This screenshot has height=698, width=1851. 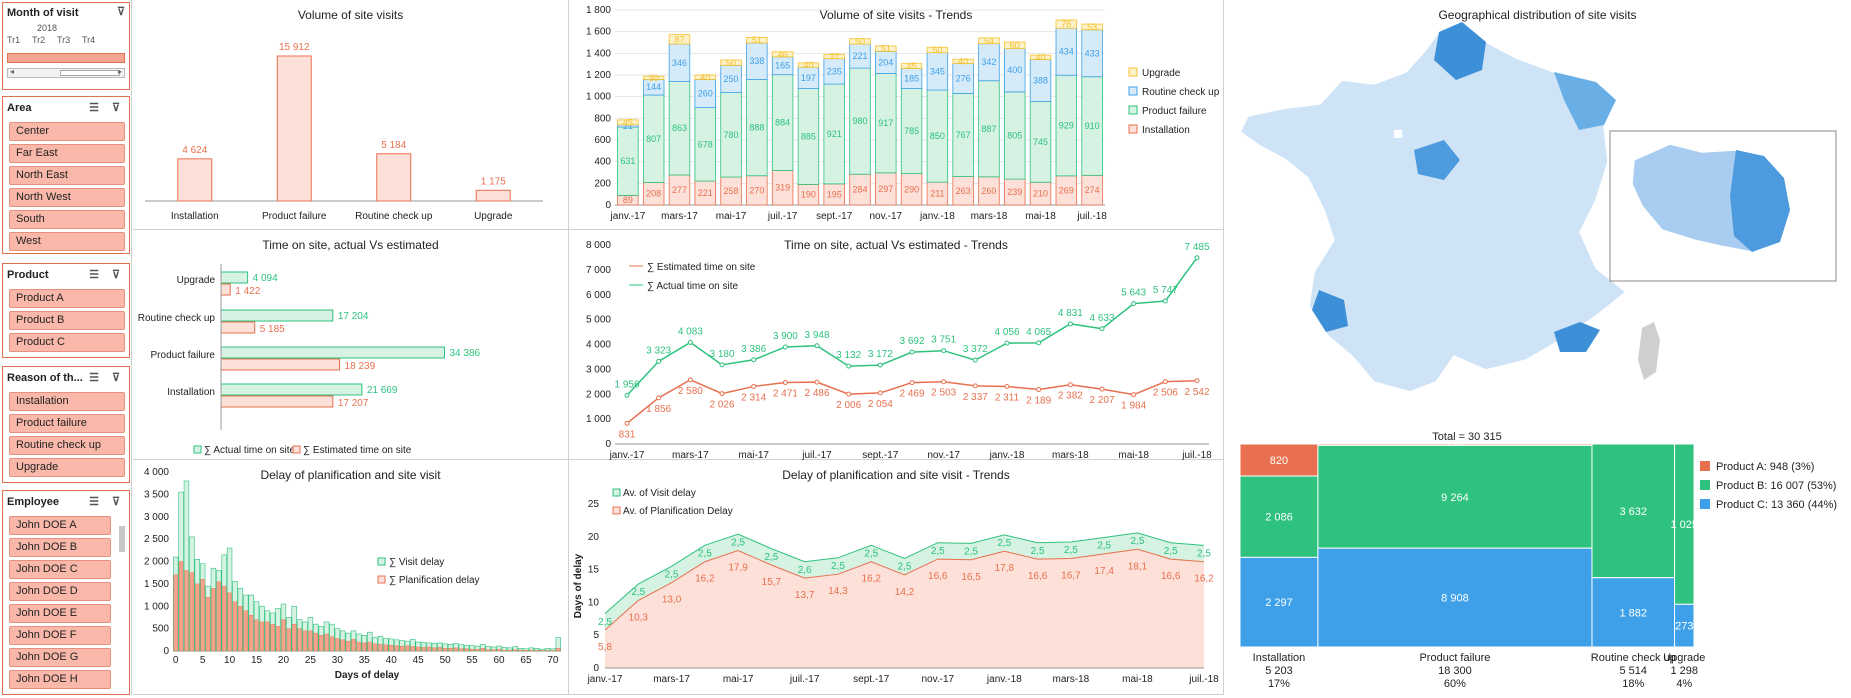 I want to click on data-label: 2 580, so click(x=690, y=391).